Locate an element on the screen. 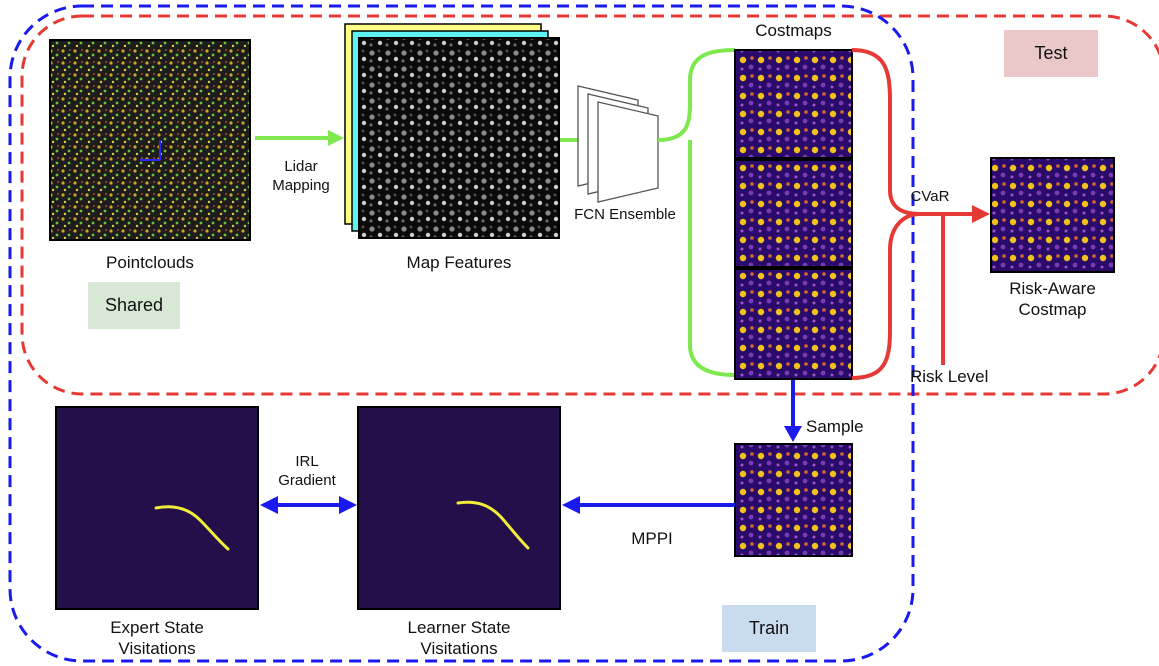  test-tag: Test is located at coordinates (1051, 53).